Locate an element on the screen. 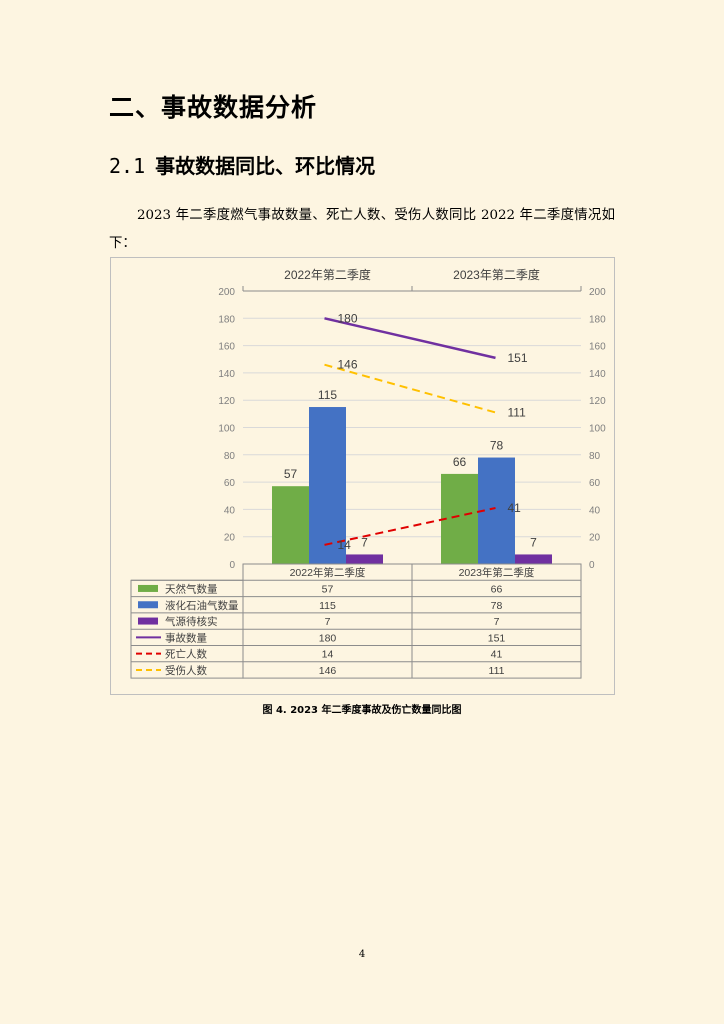 The image size is (724, 1024). legend-label: 事故数量 is located at coordinates (186, 637).